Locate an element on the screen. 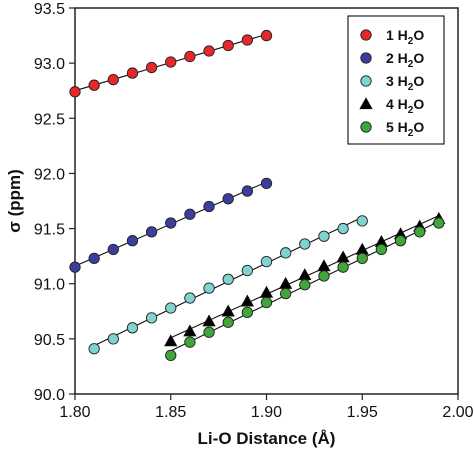 This screenshot has height=449, width=474. y-tick-label: 92.0 is located at coordinates (49, 174).